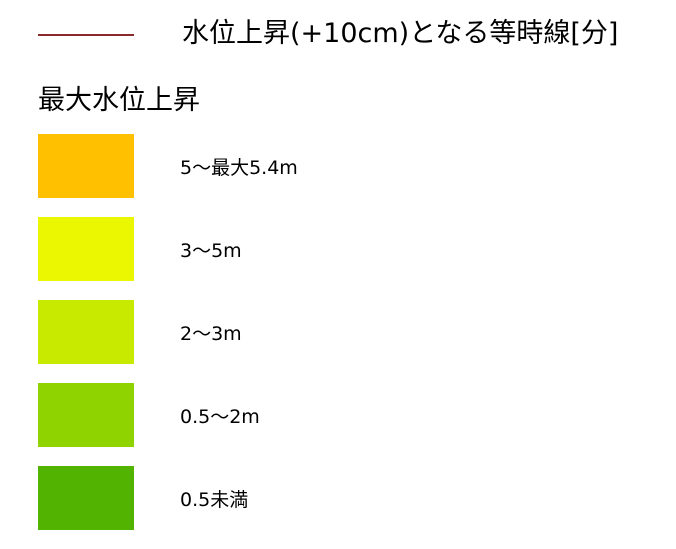 Image resolution: width=676 pixels, height=549 pixels. I want to click on legend-item-label: 5〜最大5.4m, so click(239, 168).